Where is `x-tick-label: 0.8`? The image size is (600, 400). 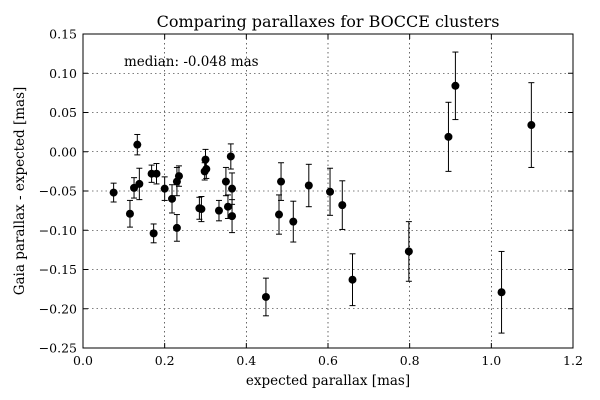 x-tick-label: 0.8 is located at coordinates (410, 360).